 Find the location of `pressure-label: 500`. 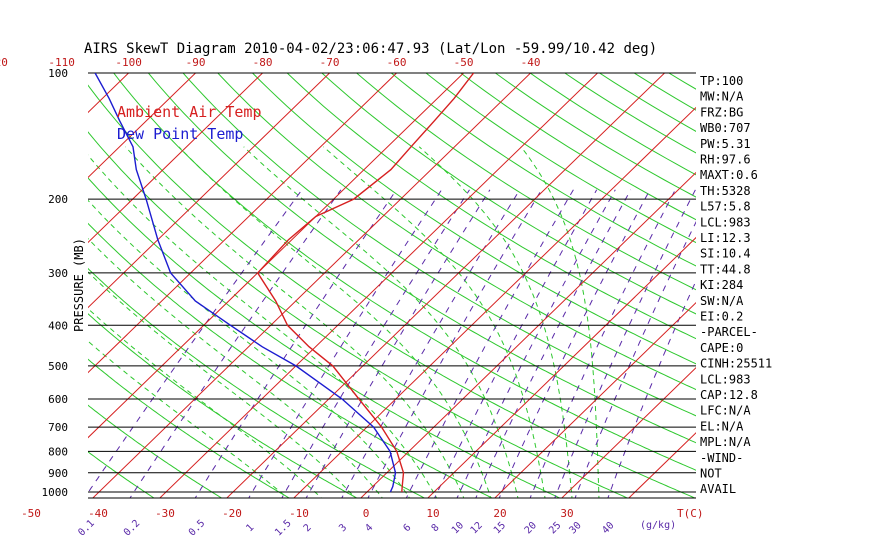

pressure-label: 500 is located at coordinates (58, 366).